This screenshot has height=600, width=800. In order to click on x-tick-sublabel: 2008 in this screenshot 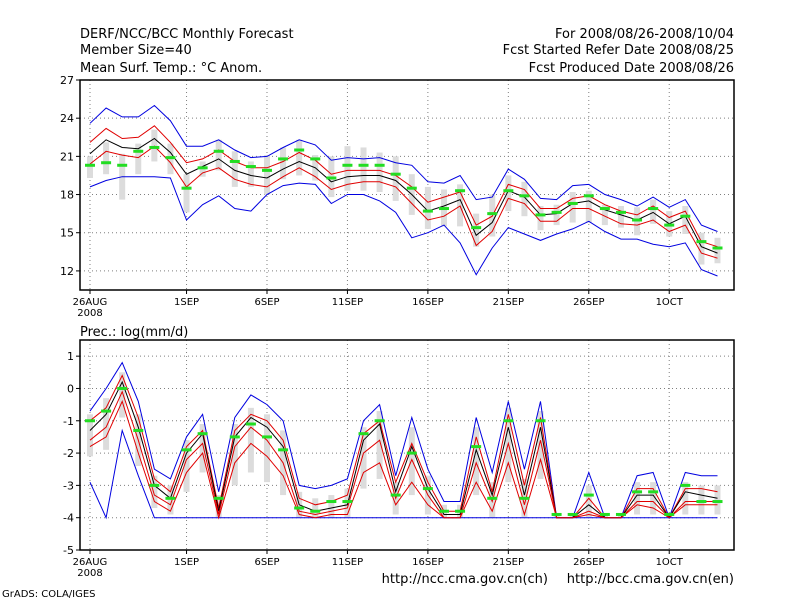, I will do `click(89, 573)`.